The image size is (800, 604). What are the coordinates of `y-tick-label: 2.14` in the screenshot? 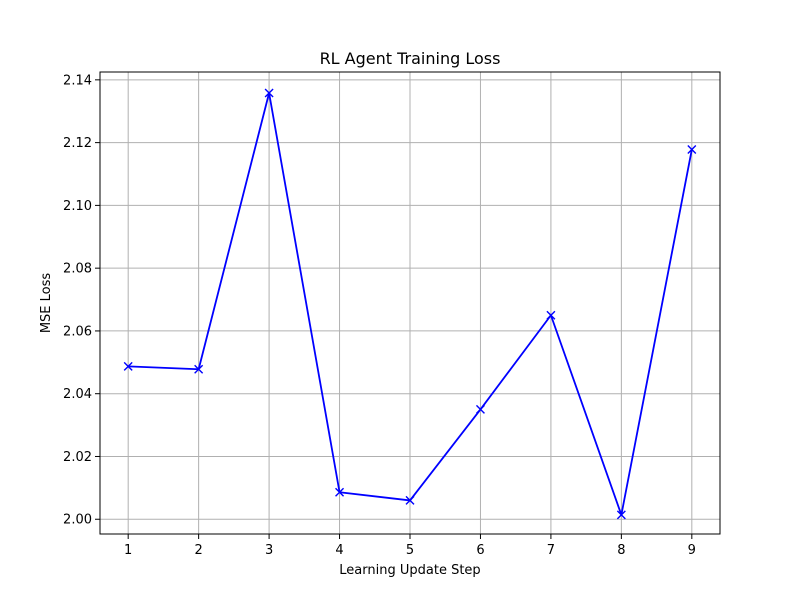 It's located at (77, 80).